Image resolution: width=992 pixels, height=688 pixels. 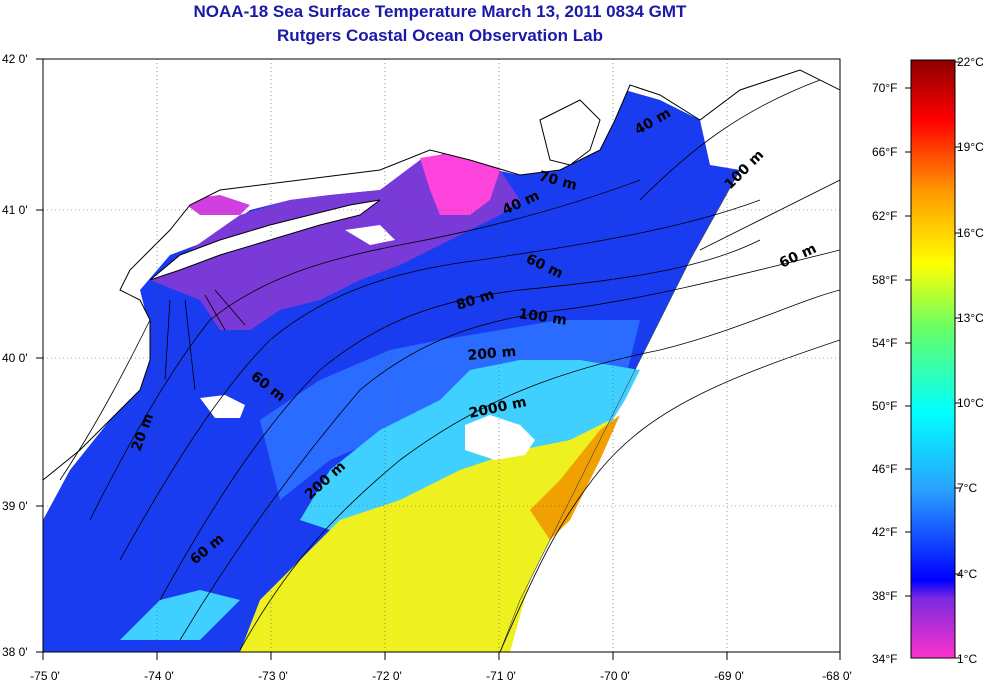 What do you see at coordinates (205, 340) in the screenshot?
I see `canyon-lines` at bounding box center [205, 340].